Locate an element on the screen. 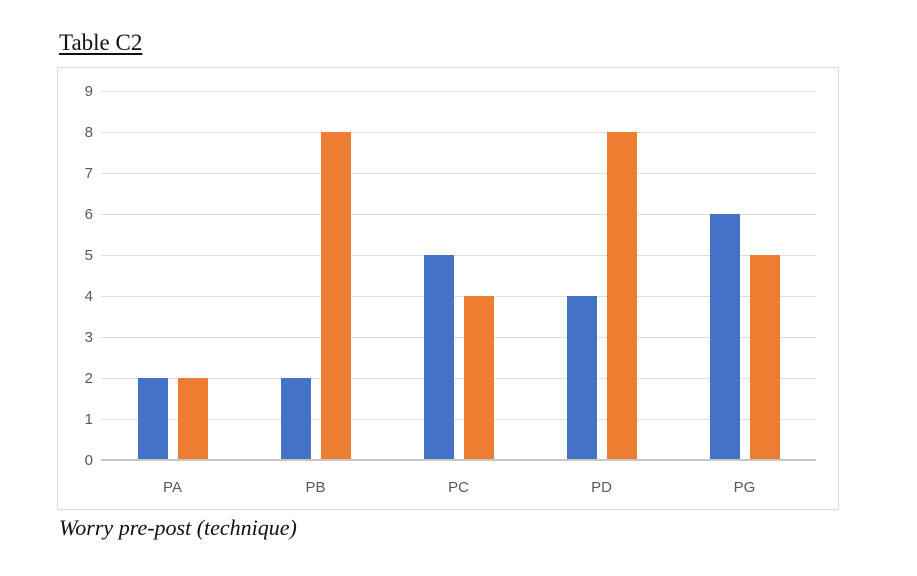 Image resolution: width=917 pixels, height=576 pixels. gridline-y1 is located at coordinates (458, 419).